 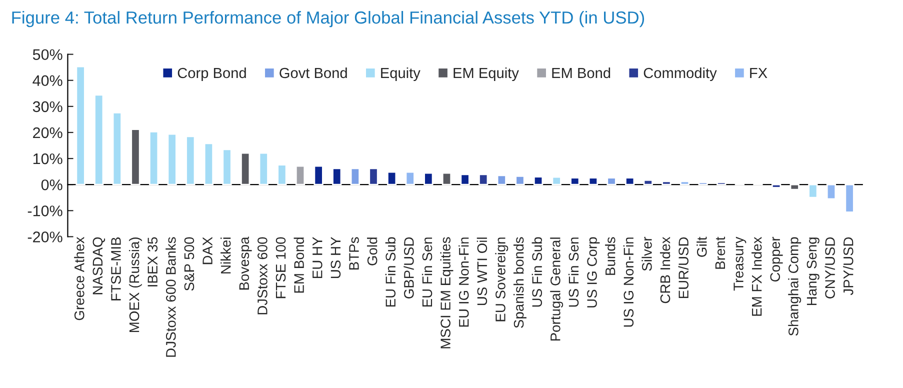 What do you see at coordinates (647, 253) in the screenshot?
I see `x-tick-label: Silver` at bounding box center [647, 253].